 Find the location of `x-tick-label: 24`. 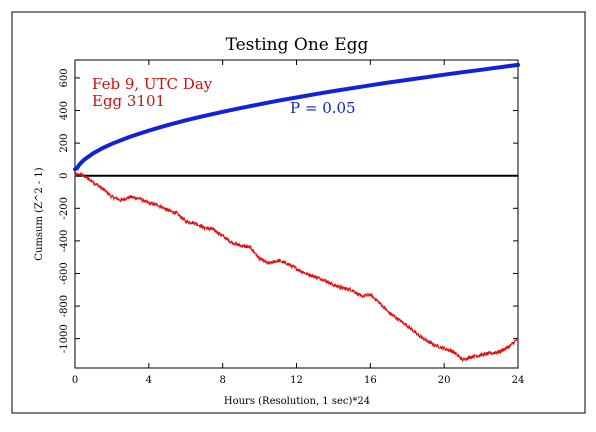

x-tick-label: 24 is located at coordinates (518, 380).